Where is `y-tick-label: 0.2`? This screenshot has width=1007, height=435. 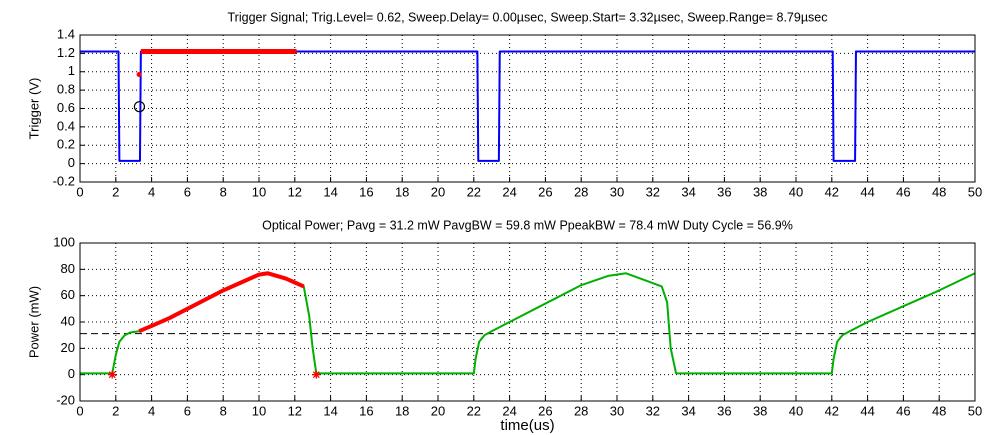
y-tick-label: 0.2 is located at coordinates (66, 144).